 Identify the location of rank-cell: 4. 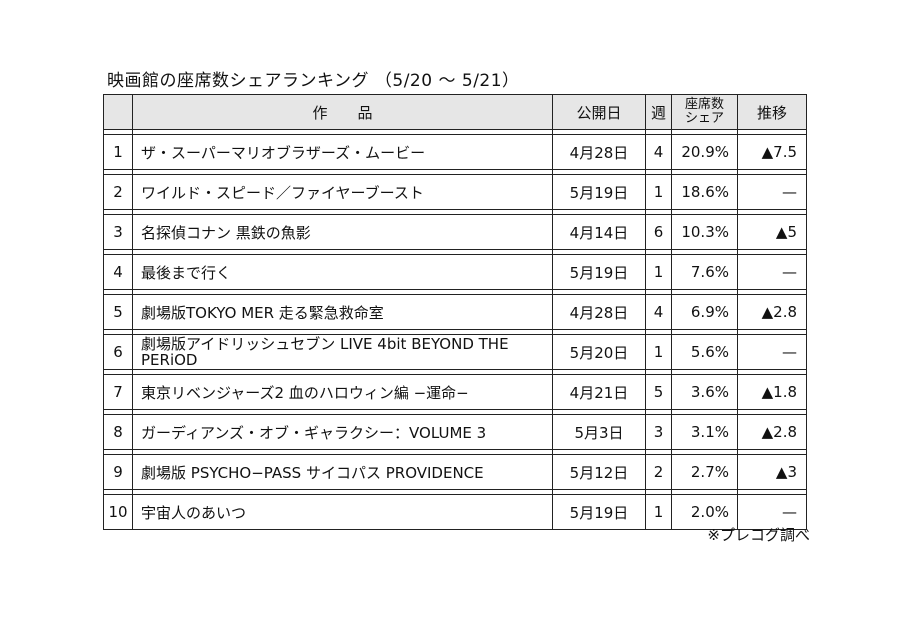
(118, 272).